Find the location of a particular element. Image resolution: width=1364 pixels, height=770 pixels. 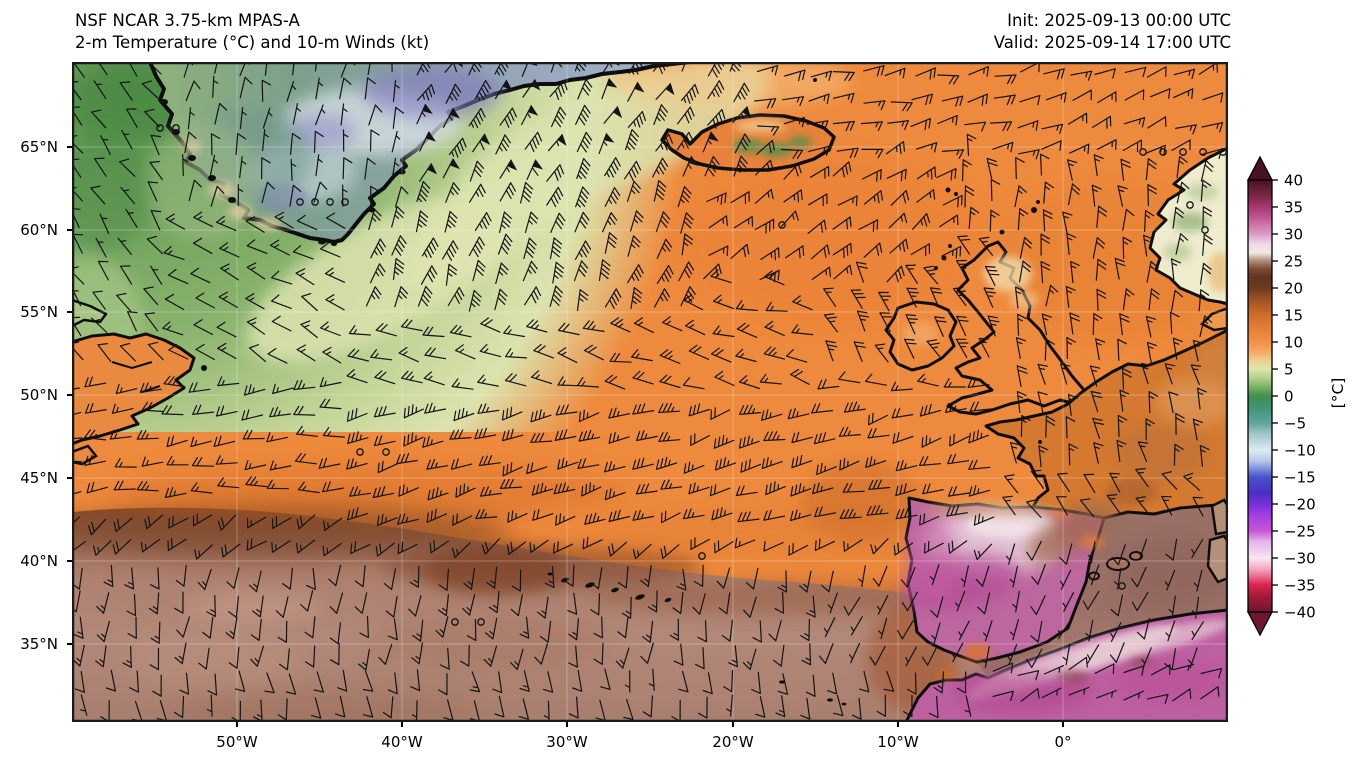

colorbar-tick-label: 35 is located at coordinates (1293, 208).